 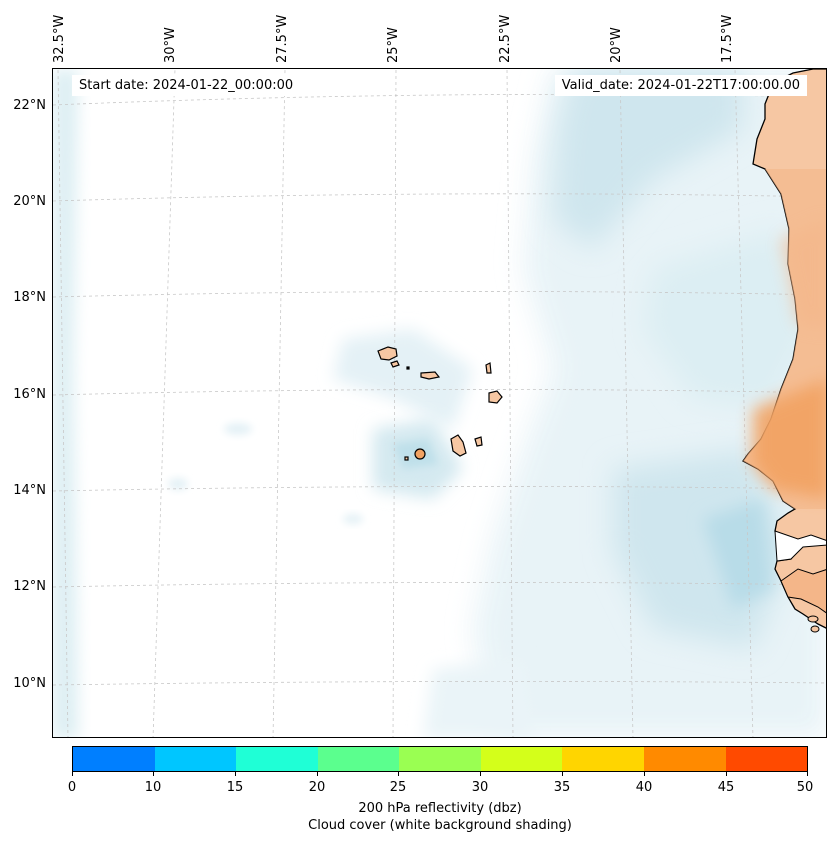 I want to click on africa-landmass, so click(x=784, y=351).